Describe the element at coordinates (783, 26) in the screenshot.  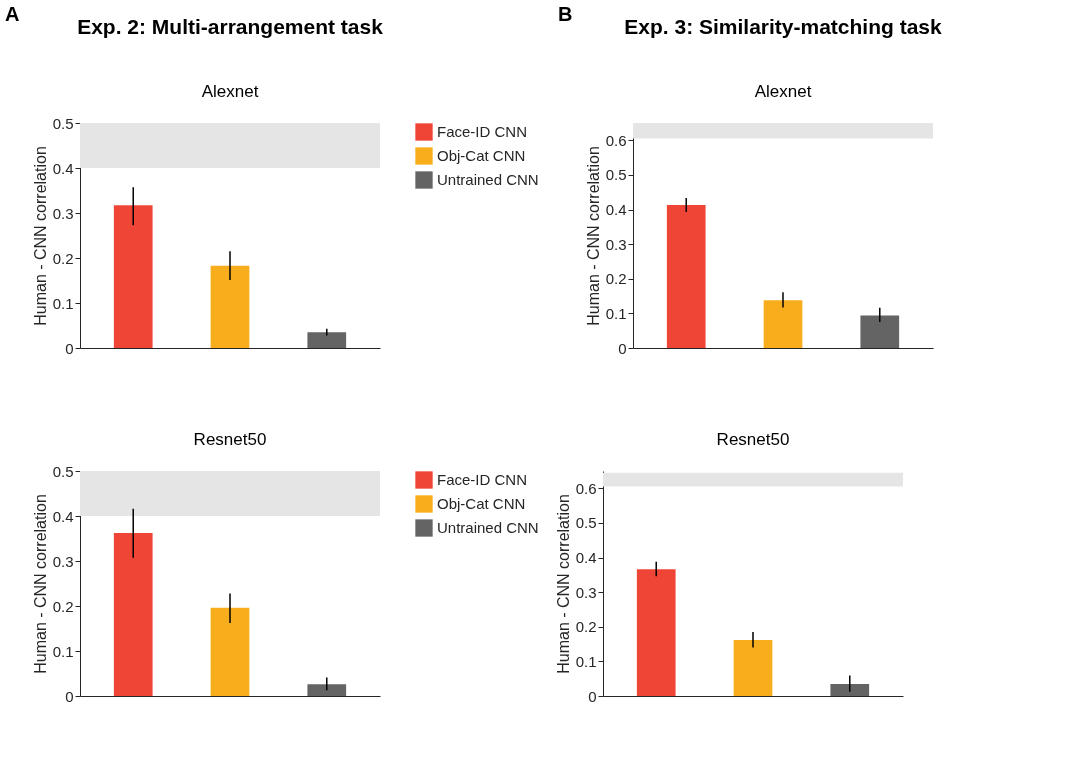
I see `chart-title: Exp. 3: Similarity-matching task` at that location.